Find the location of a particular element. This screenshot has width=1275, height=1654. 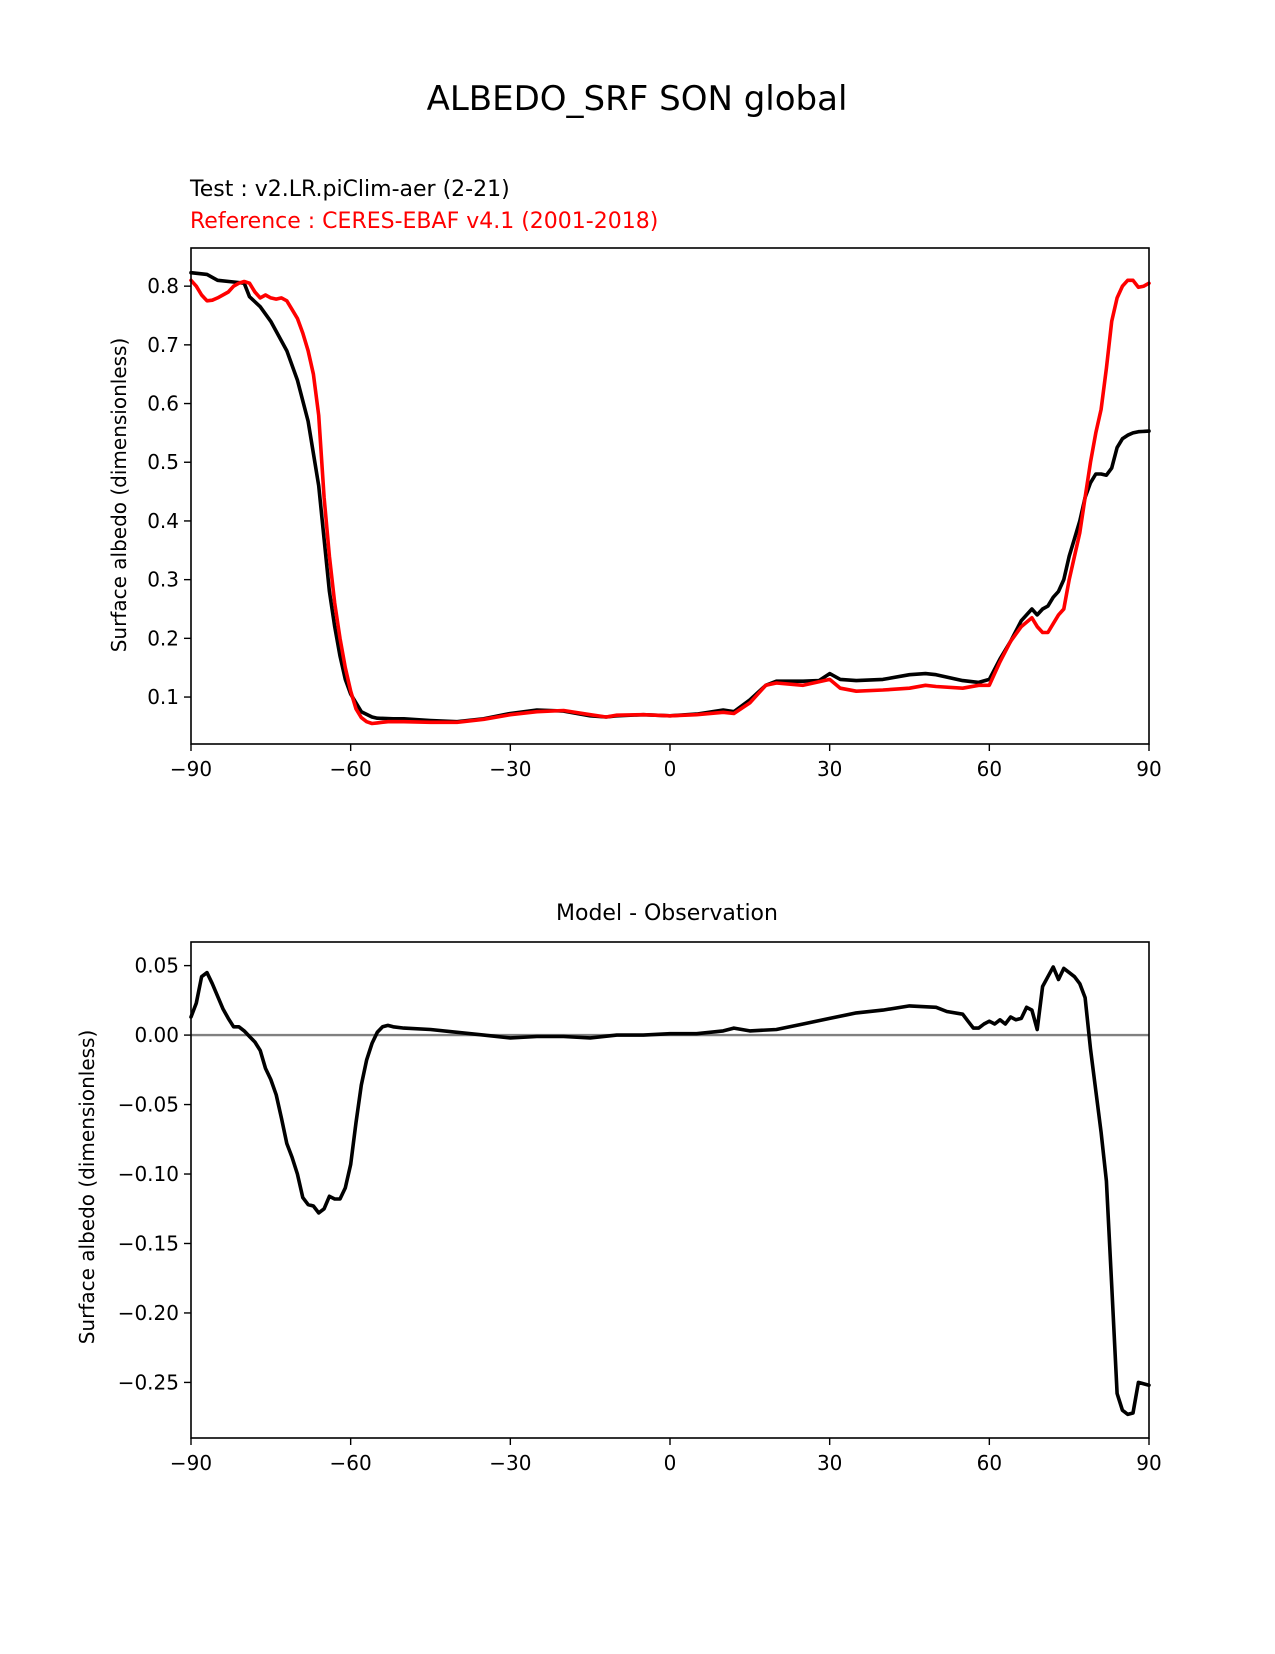

bottom-panel-title: Model - Observation is located at coordinates (667, 913).